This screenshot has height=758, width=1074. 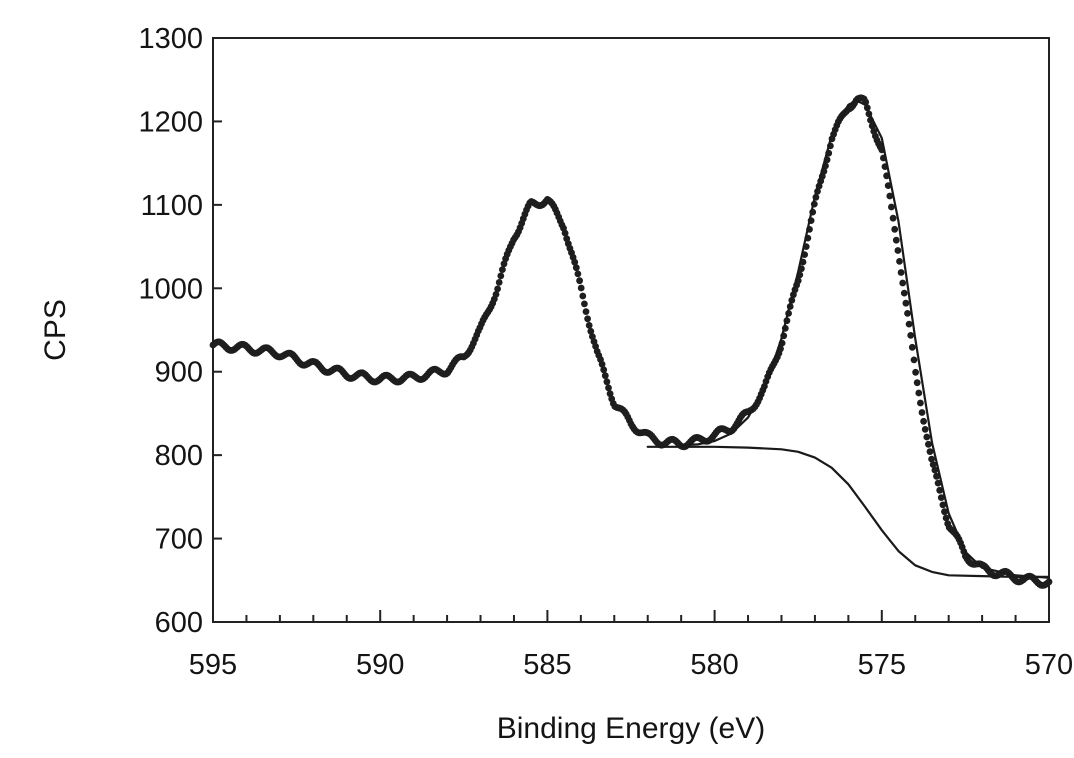 What do you see at coordinates (848, 511) in the screenshot?
I see `series-line-background` at bounding box center [848, 511].